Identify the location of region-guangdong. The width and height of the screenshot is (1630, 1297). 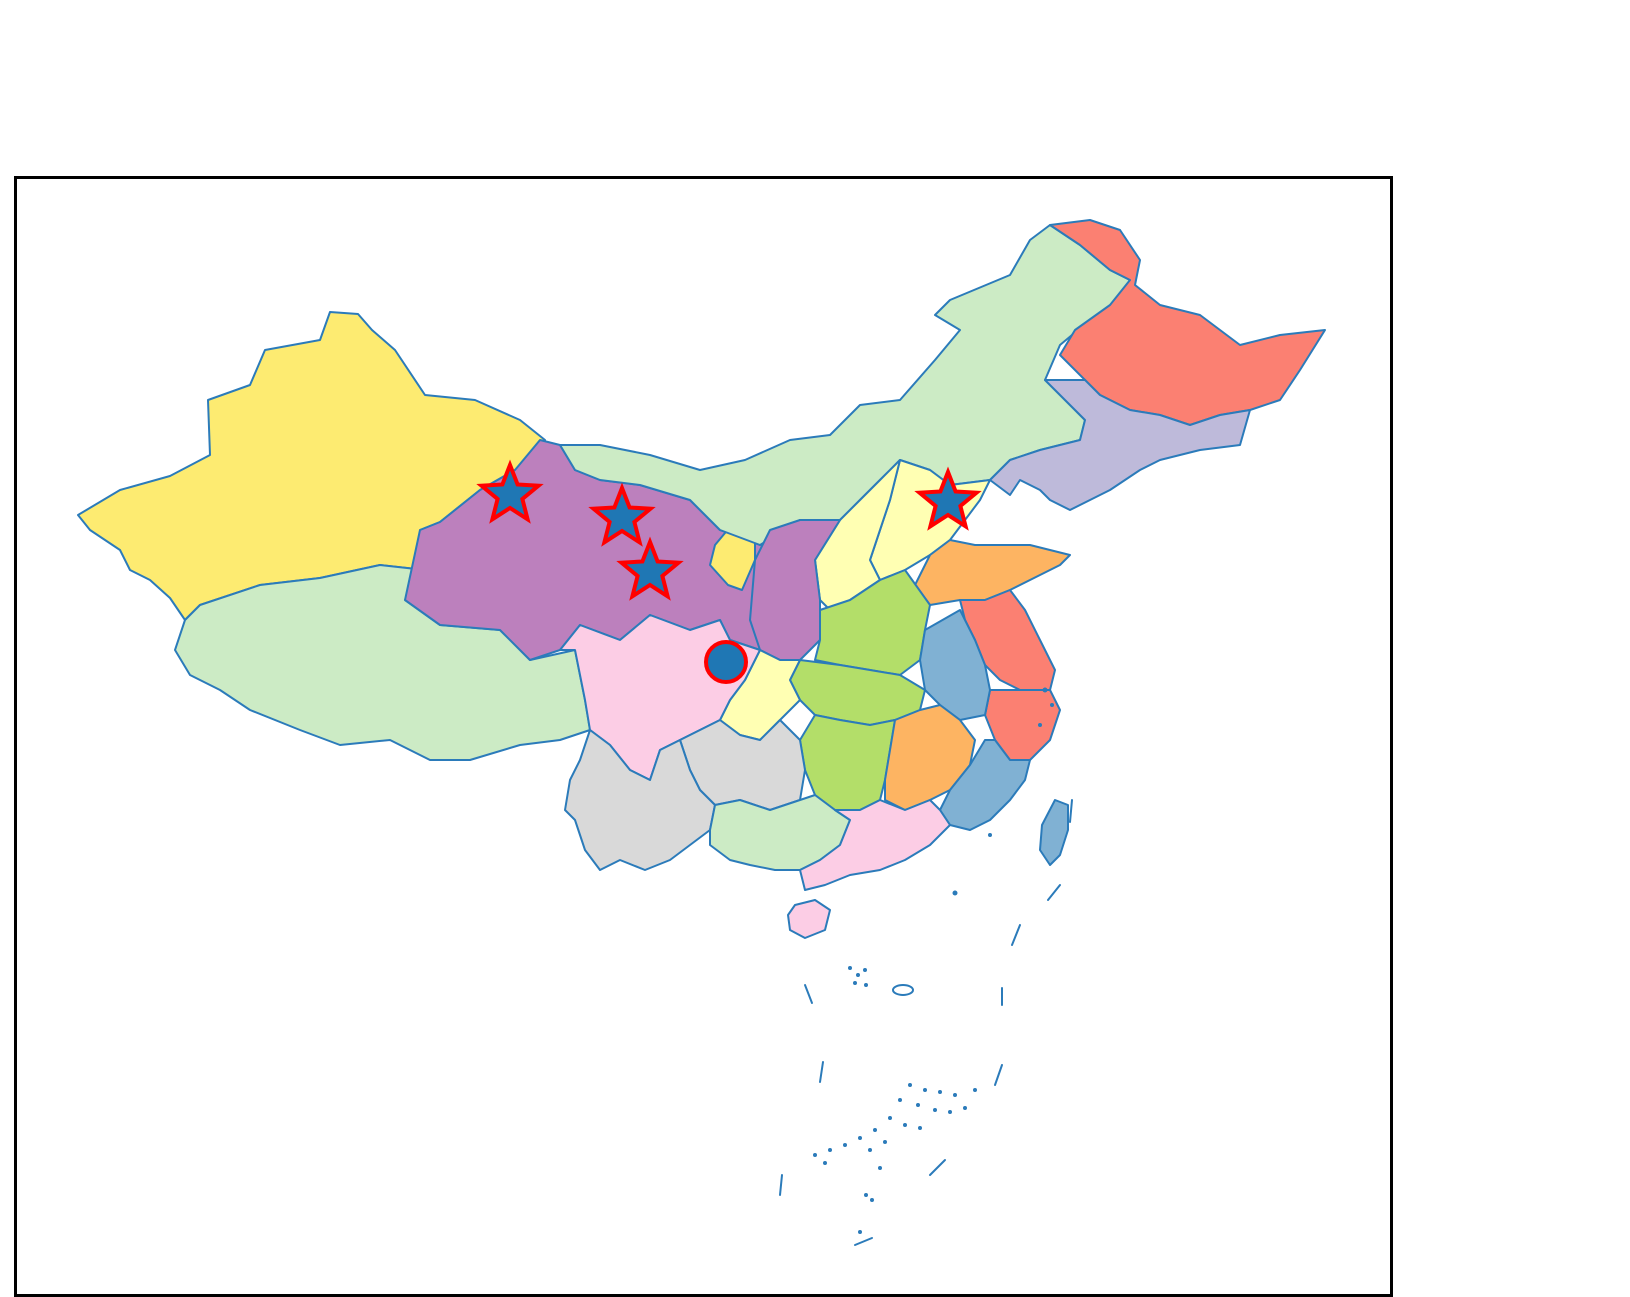
(875, 845).